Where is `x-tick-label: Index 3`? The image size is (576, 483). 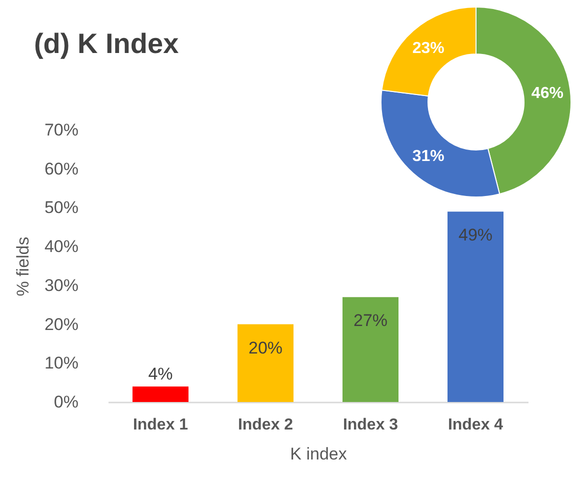 x-tick-label: Index 3 is located at coordinates (370, 425).